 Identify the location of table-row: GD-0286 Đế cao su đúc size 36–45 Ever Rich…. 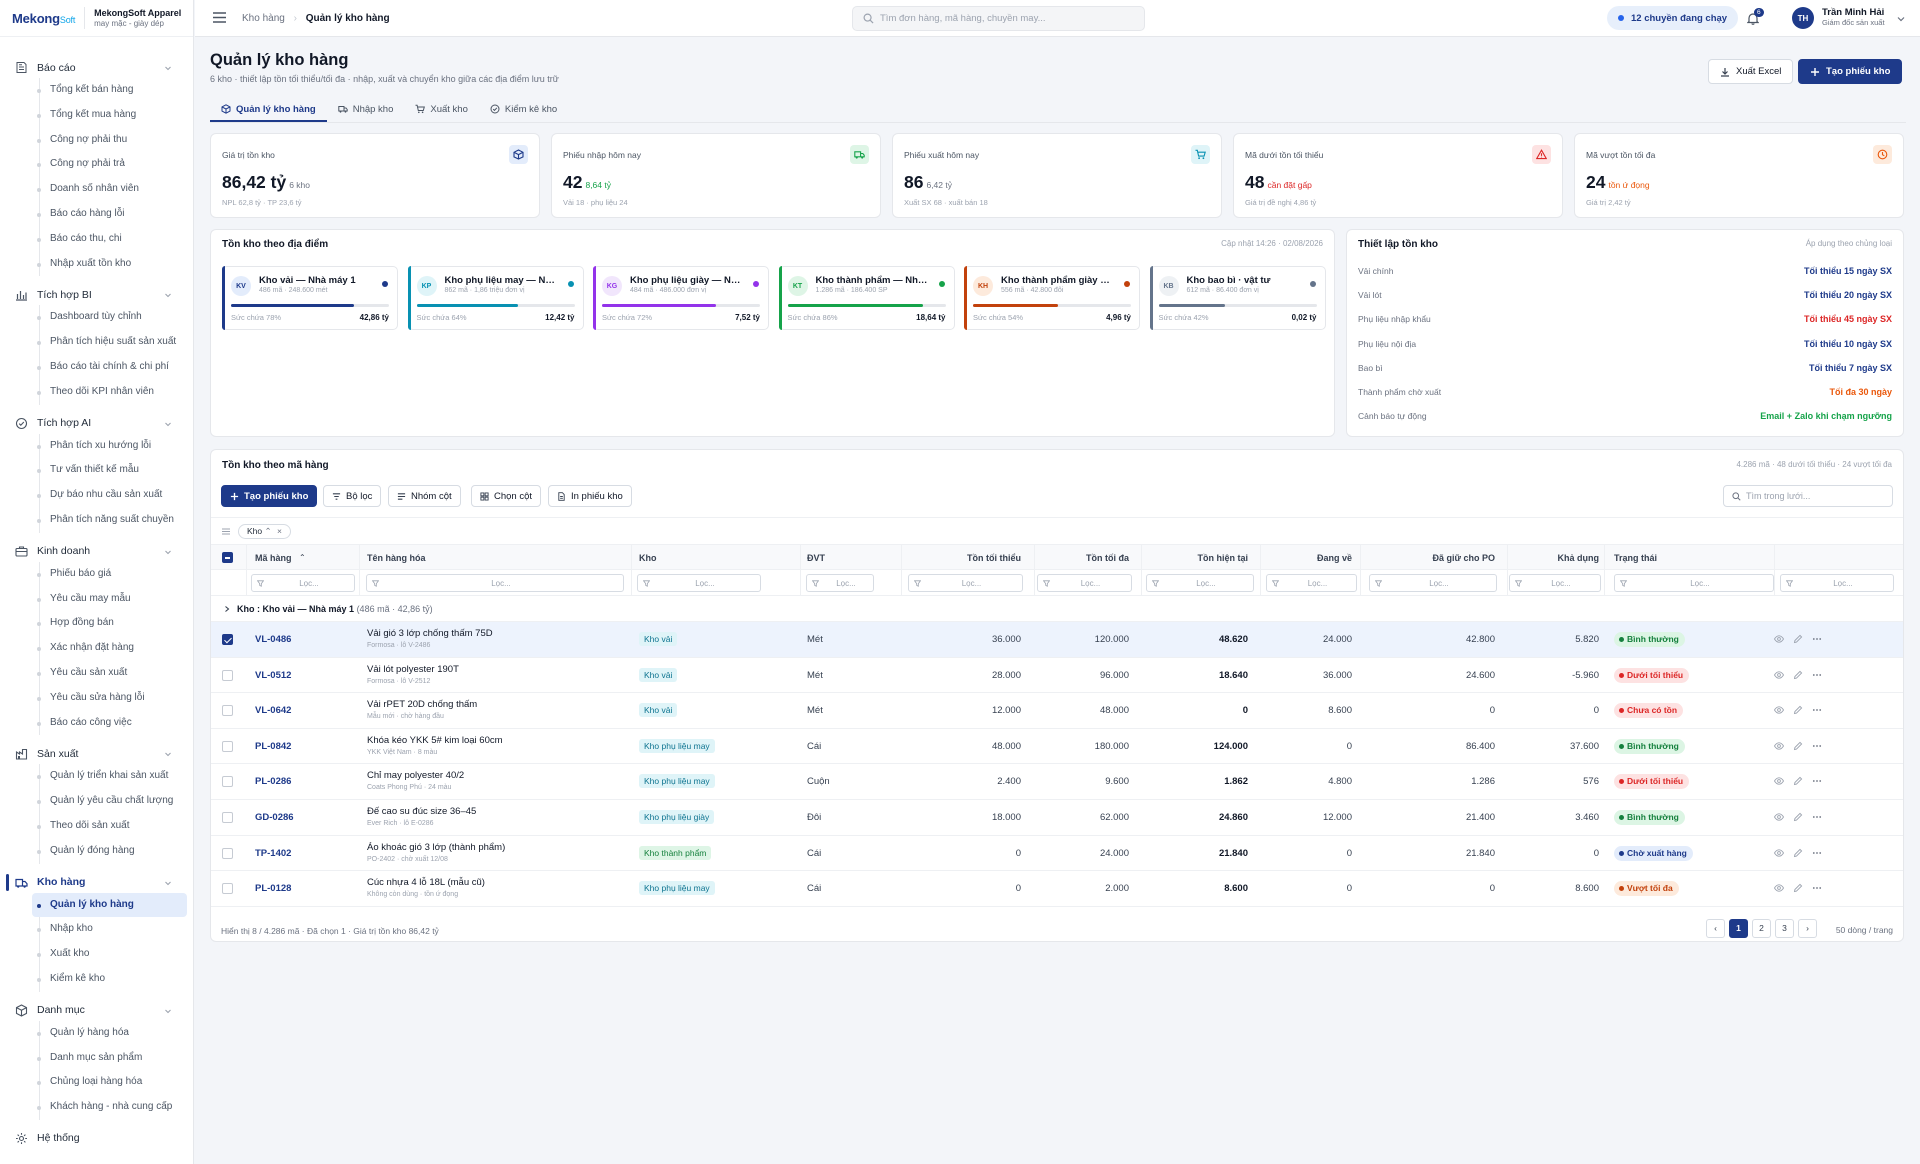
(1057, 818).